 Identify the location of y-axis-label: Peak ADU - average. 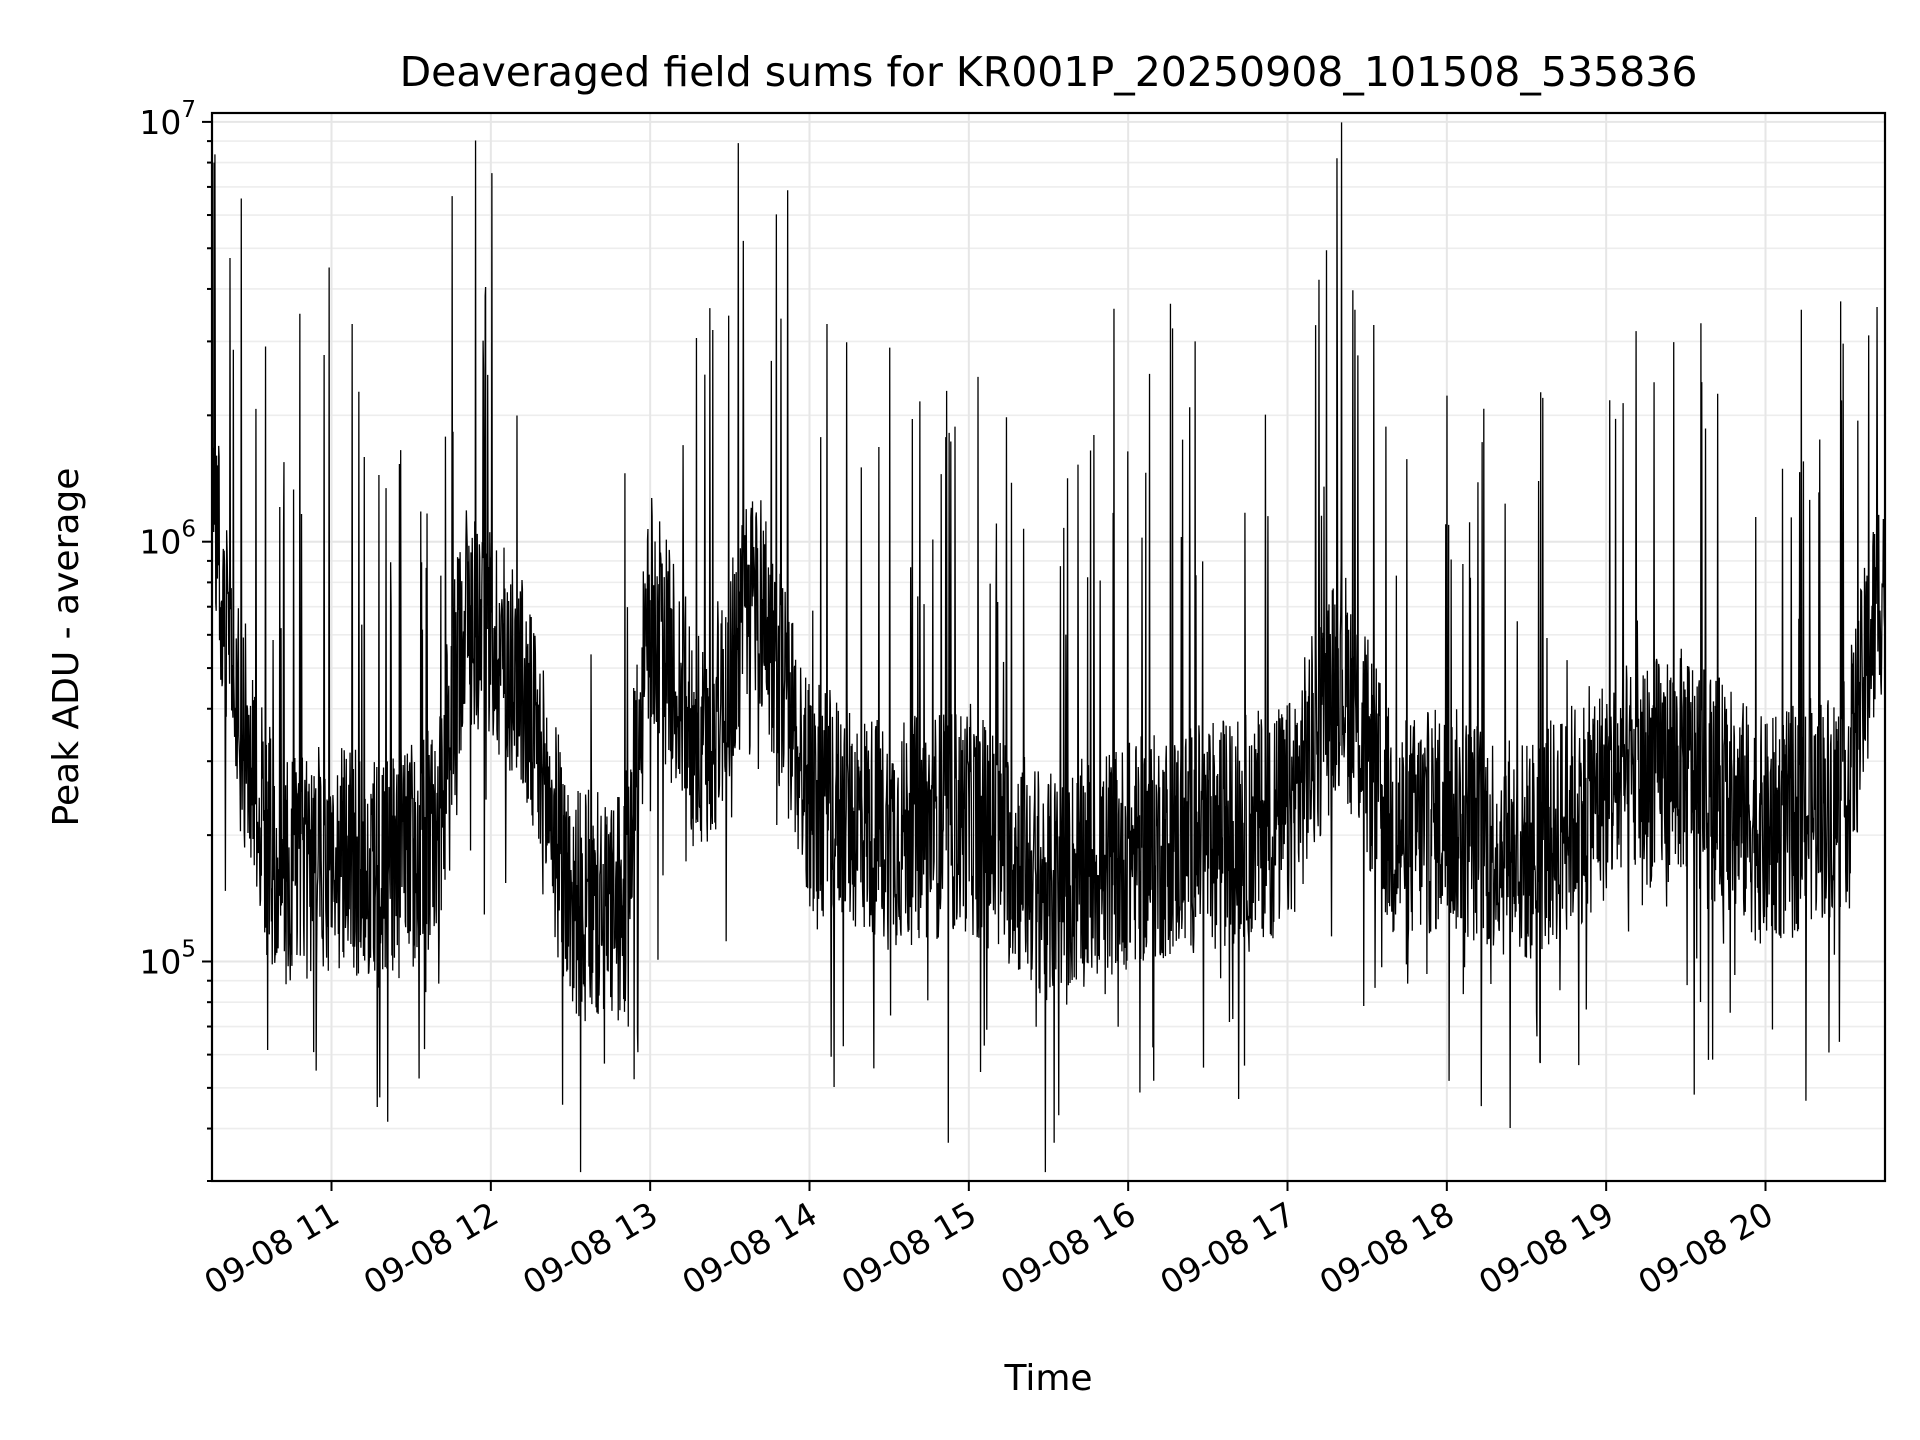
(66, 647).